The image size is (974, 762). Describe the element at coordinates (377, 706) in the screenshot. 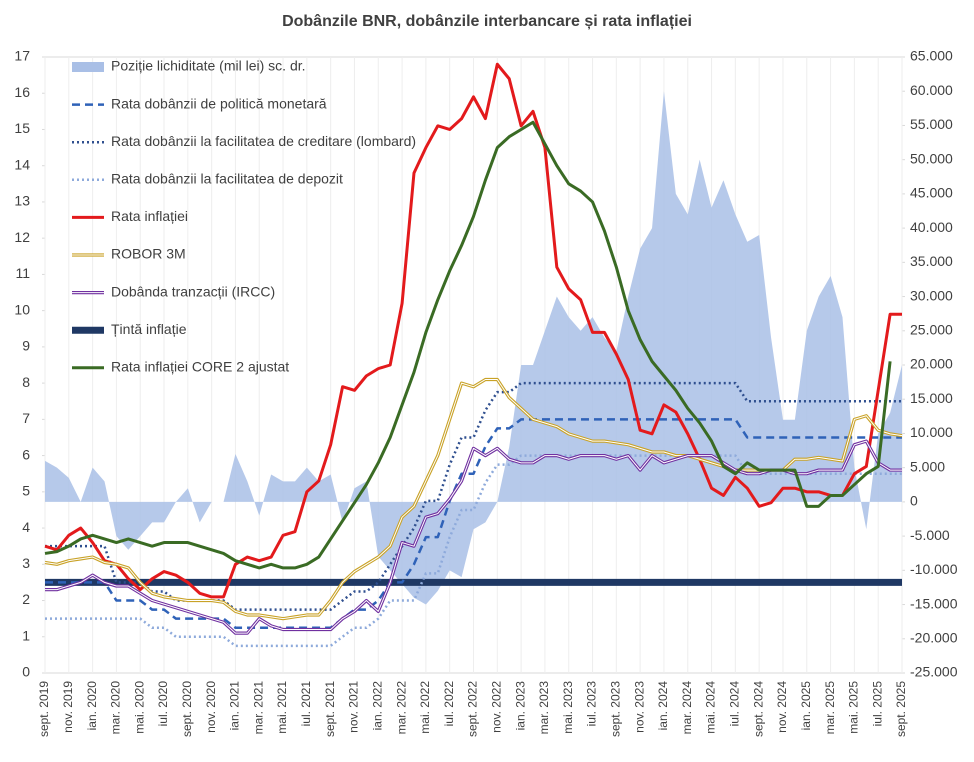

I see `x-tick-label: ian. 2022` at that location.